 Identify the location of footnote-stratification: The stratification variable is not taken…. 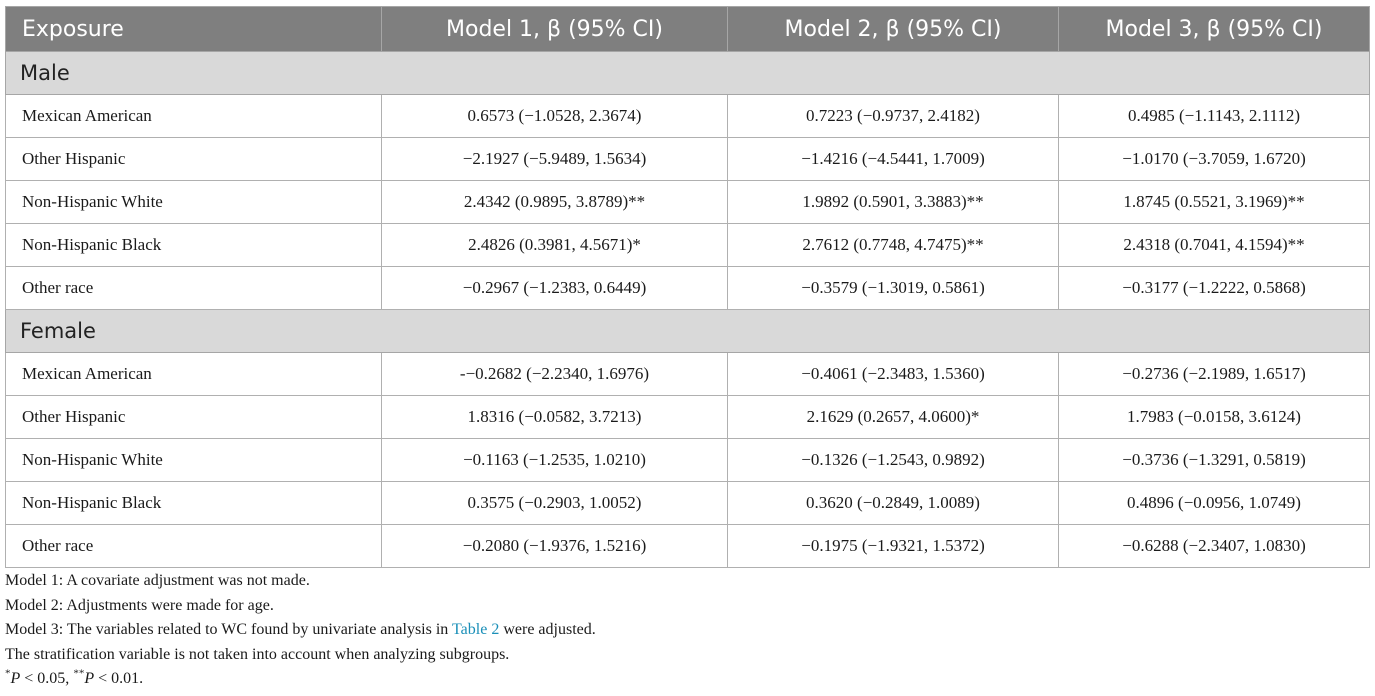
(257, 654).